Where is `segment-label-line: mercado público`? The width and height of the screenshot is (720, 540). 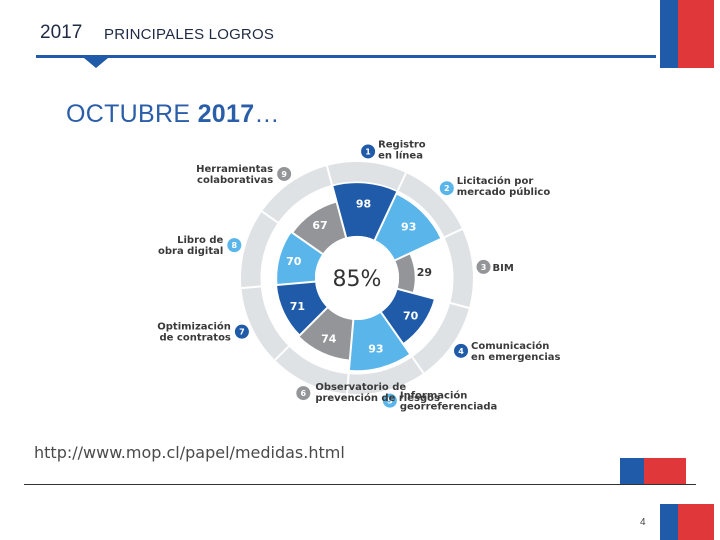 segment-label-line: mercado público is located at coordinates (504, 192).